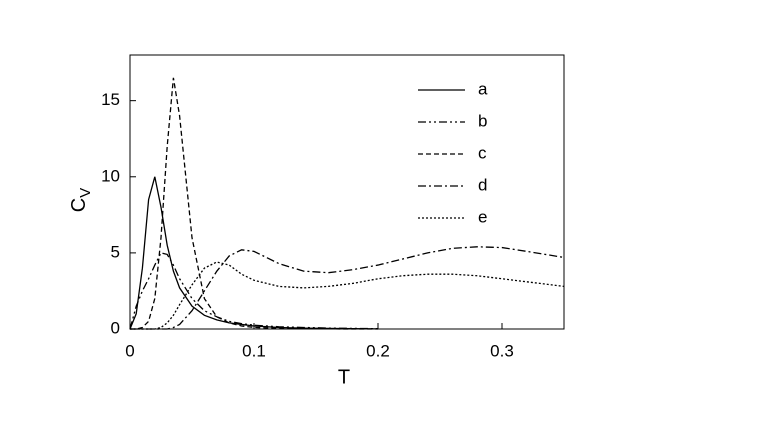  What do you see at coordinates (110, 175) in the screenshot?
I see `y-tick-label: 10` at bounding box center [110, 175].